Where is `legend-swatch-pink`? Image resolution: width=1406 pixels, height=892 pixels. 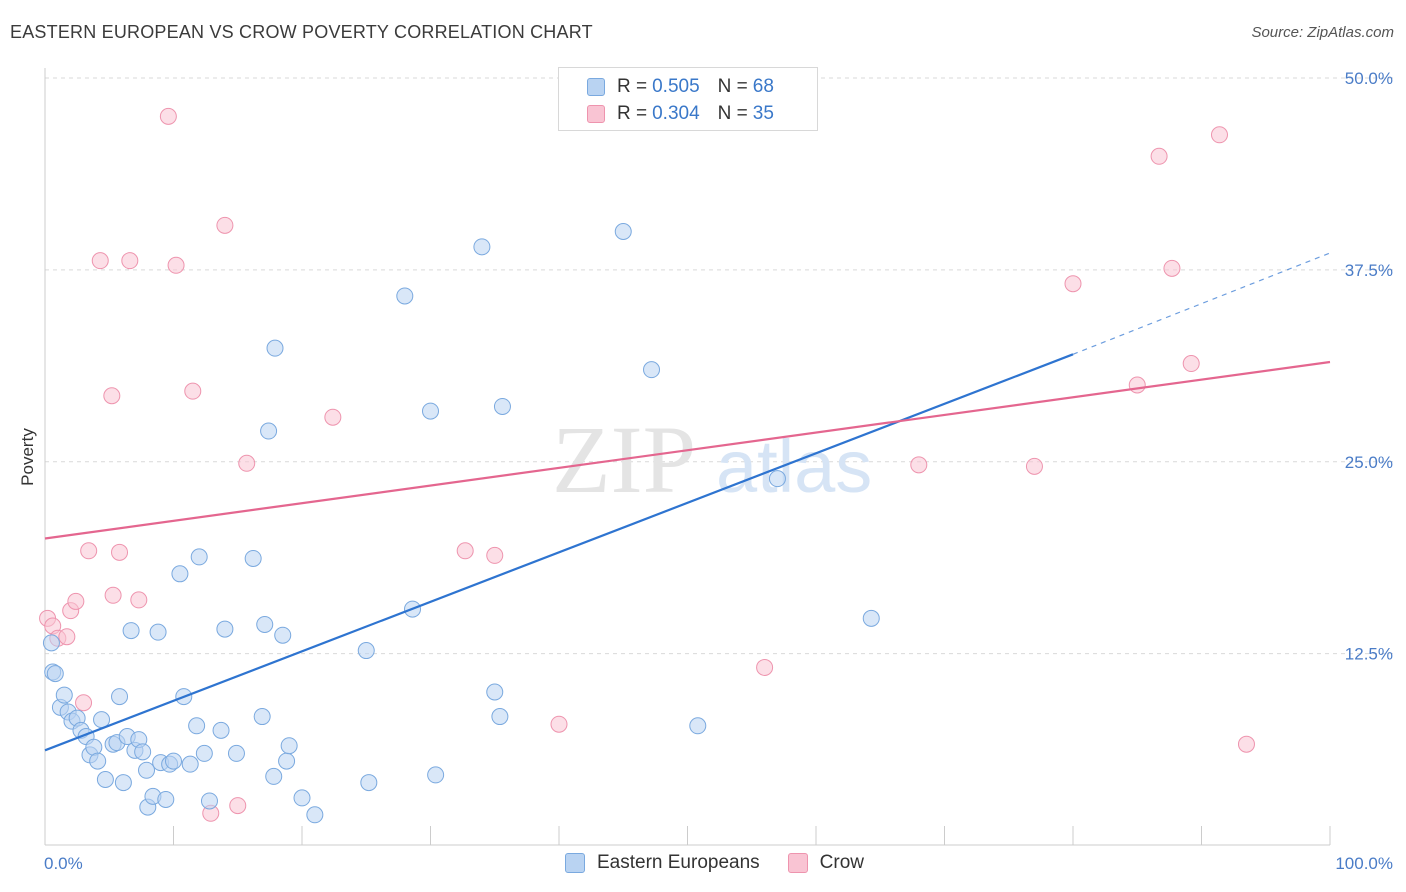 legend-swatch-pink is located at coordinates (596, 114).